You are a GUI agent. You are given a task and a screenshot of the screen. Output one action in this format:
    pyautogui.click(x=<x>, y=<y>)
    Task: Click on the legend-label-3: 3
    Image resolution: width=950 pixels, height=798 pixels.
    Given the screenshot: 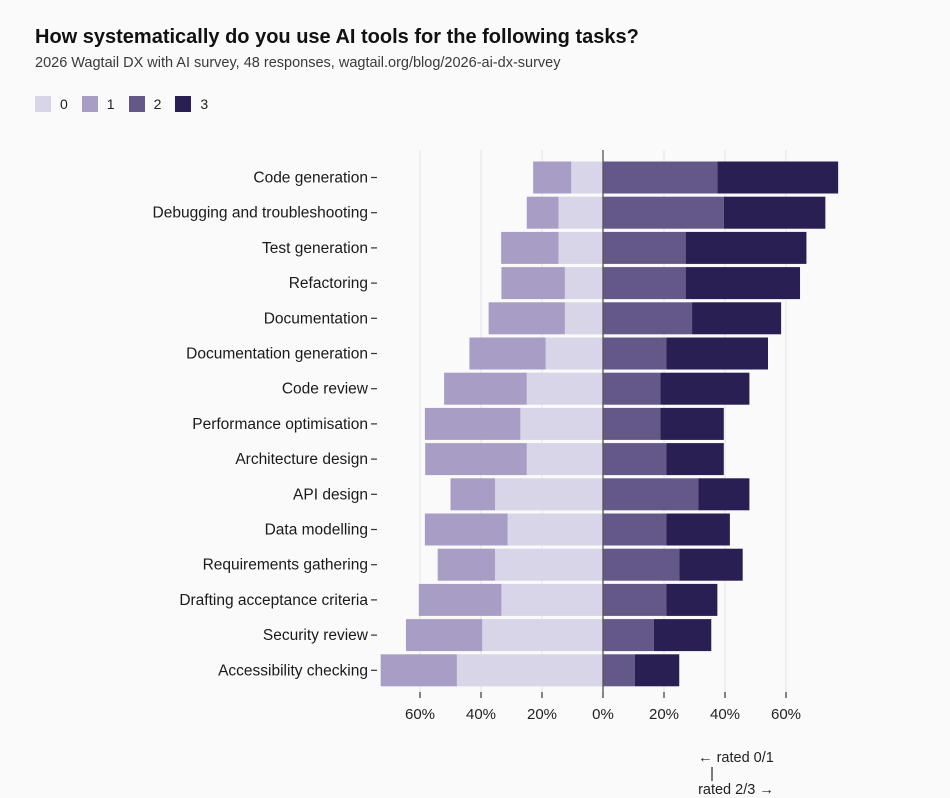 What is the action you would take?
    pyautogui.click(x=204, y=104)
    